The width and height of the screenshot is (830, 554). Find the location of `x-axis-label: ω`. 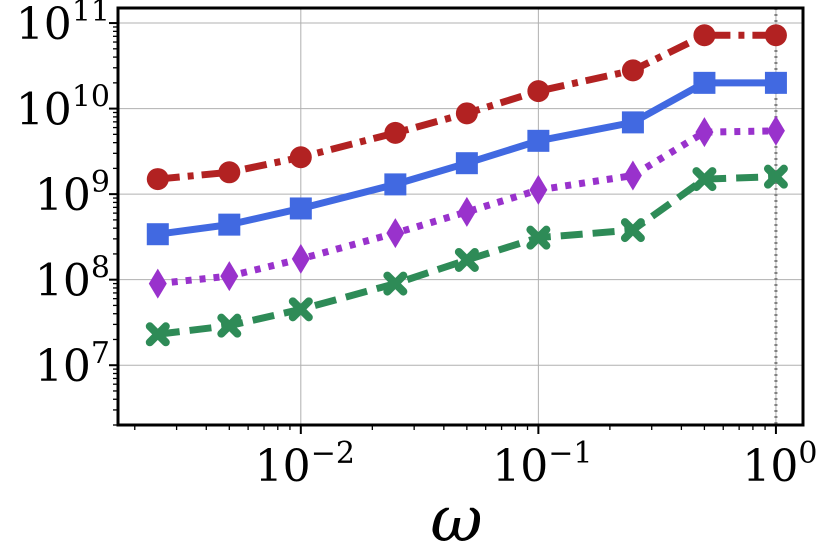

x-axis-label: ω is located at coordinates (456, 518).